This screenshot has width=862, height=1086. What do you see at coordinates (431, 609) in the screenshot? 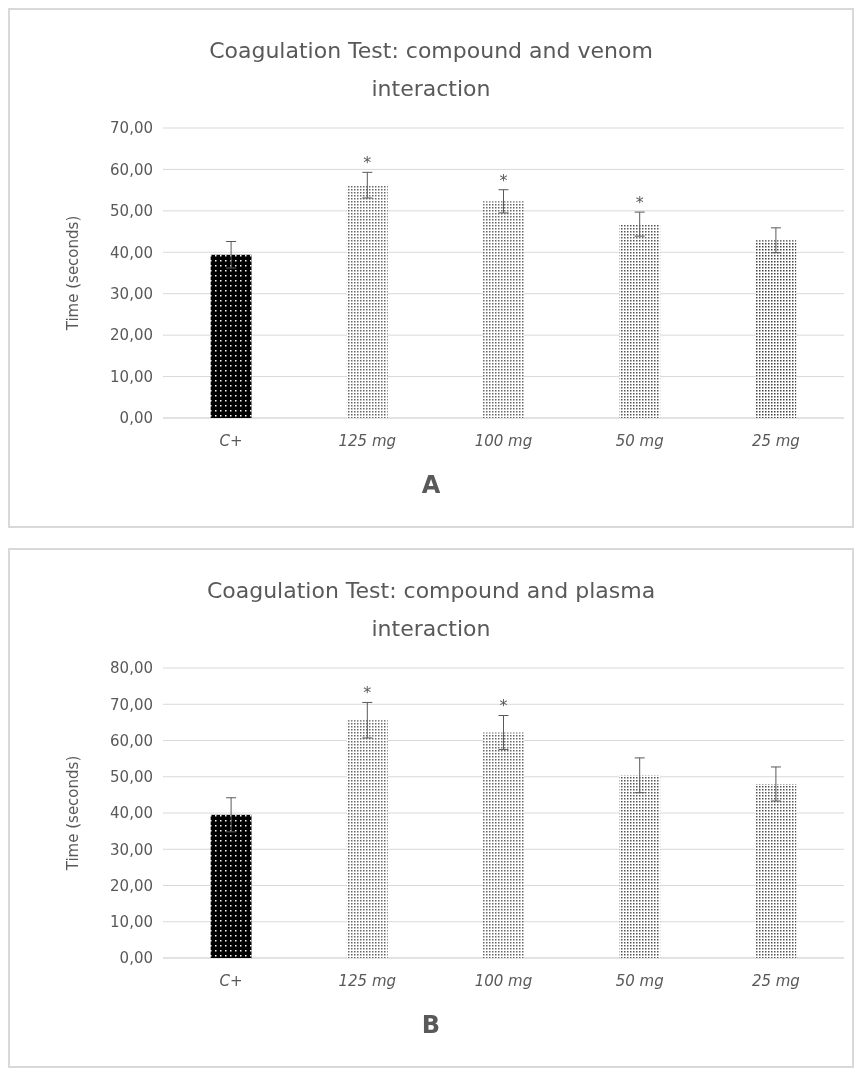
I see `chart-title: Coagulation Test: compound and plasma interaction` at bounding box center [431, 609].